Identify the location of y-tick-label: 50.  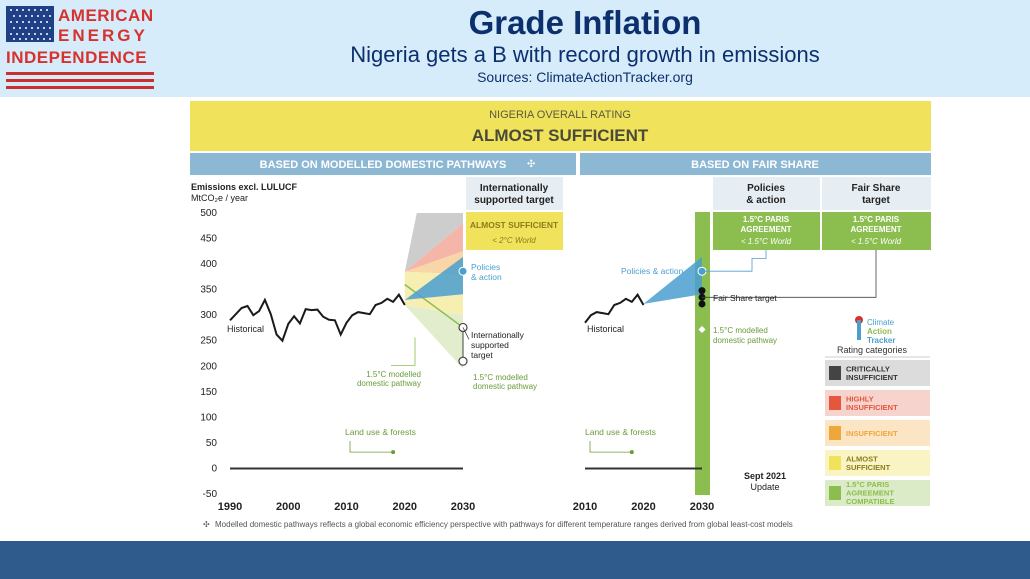
(212, 443).